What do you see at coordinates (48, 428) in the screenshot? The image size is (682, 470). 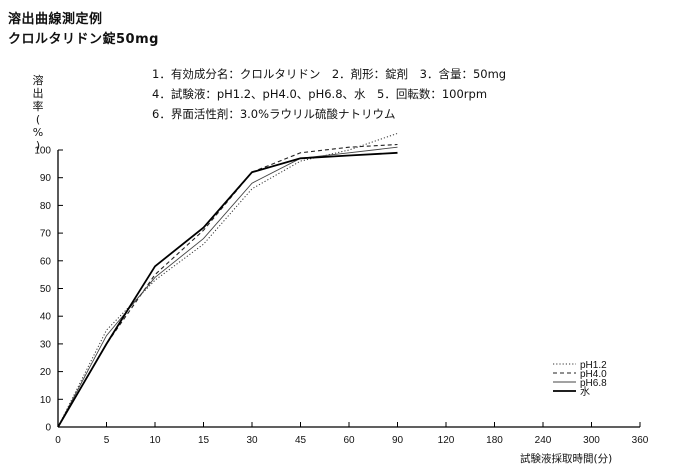 I see `y-tick-label: 0` at bounding box center [48, 428].